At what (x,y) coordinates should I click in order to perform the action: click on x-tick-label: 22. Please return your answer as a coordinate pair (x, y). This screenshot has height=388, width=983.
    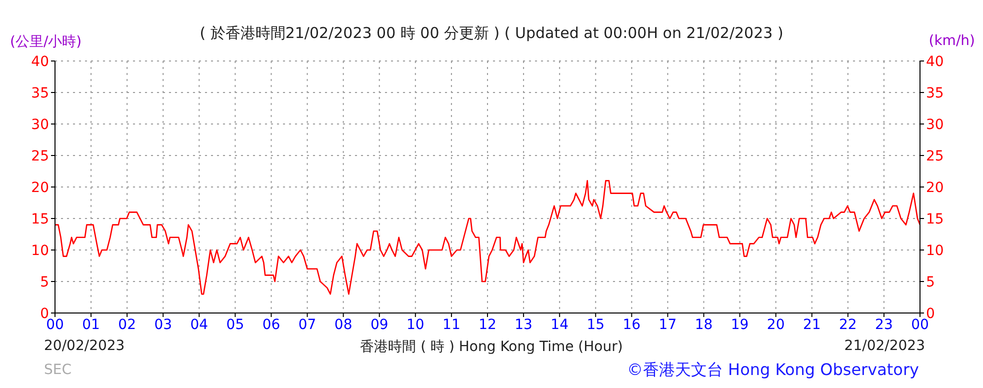
    Looking at the image, I should click on (848, 324).